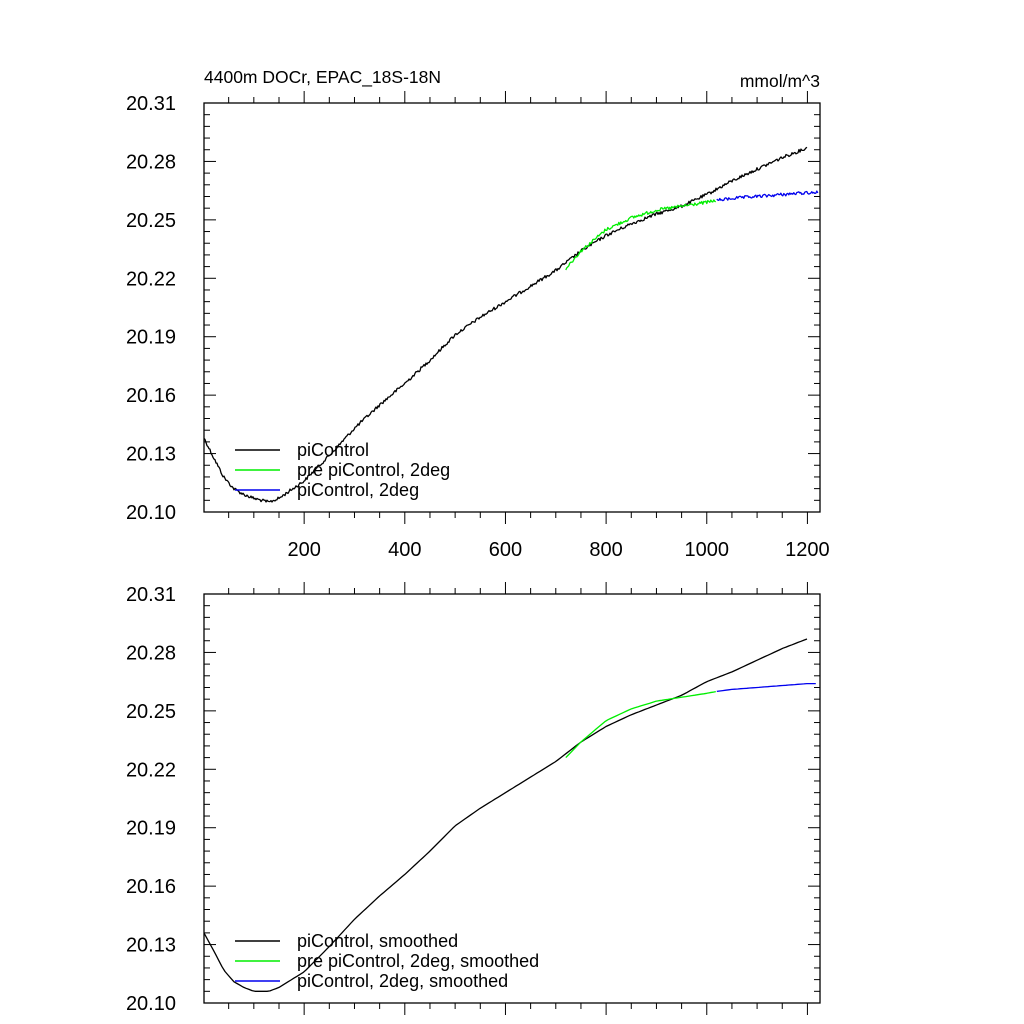 The width and height of the screenshot is (1024, 1024). I want to click on legend-label: piControl, so click(333, 450).